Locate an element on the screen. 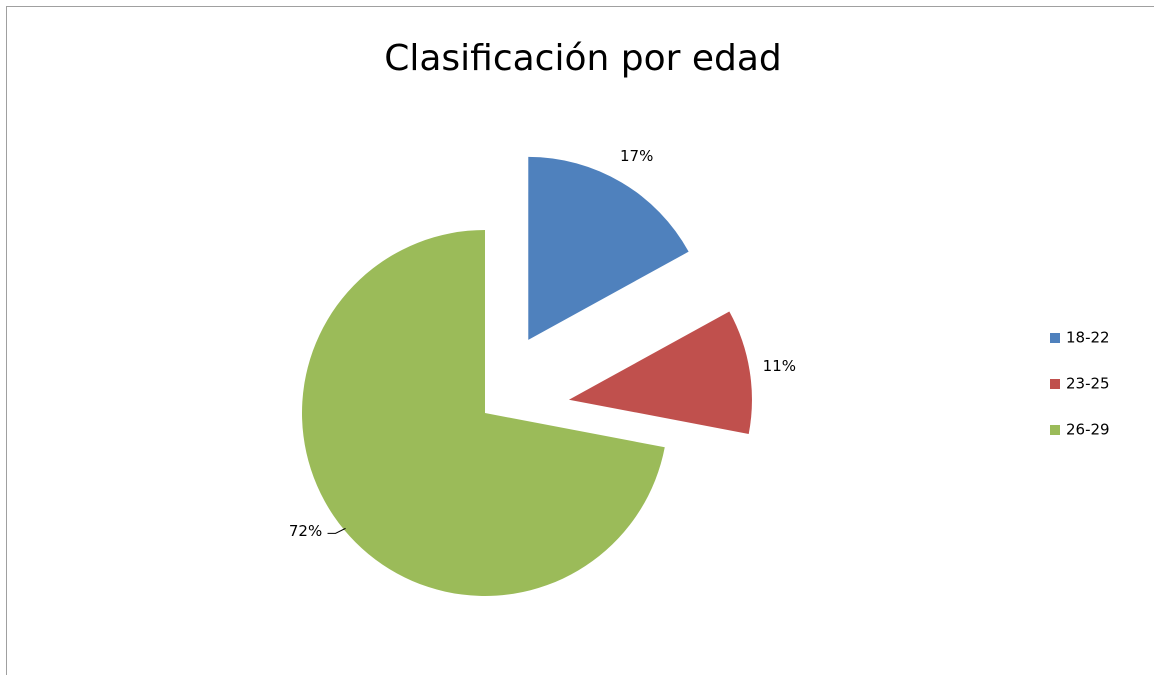 This screenshot has width=1154, height=675. legend-label: 18-22 is located at coordinates (1088, 338).